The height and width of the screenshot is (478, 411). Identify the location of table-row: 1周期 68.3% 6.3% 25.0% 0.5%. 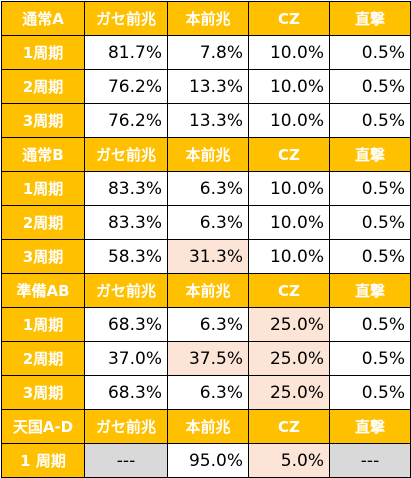
(206, 324).